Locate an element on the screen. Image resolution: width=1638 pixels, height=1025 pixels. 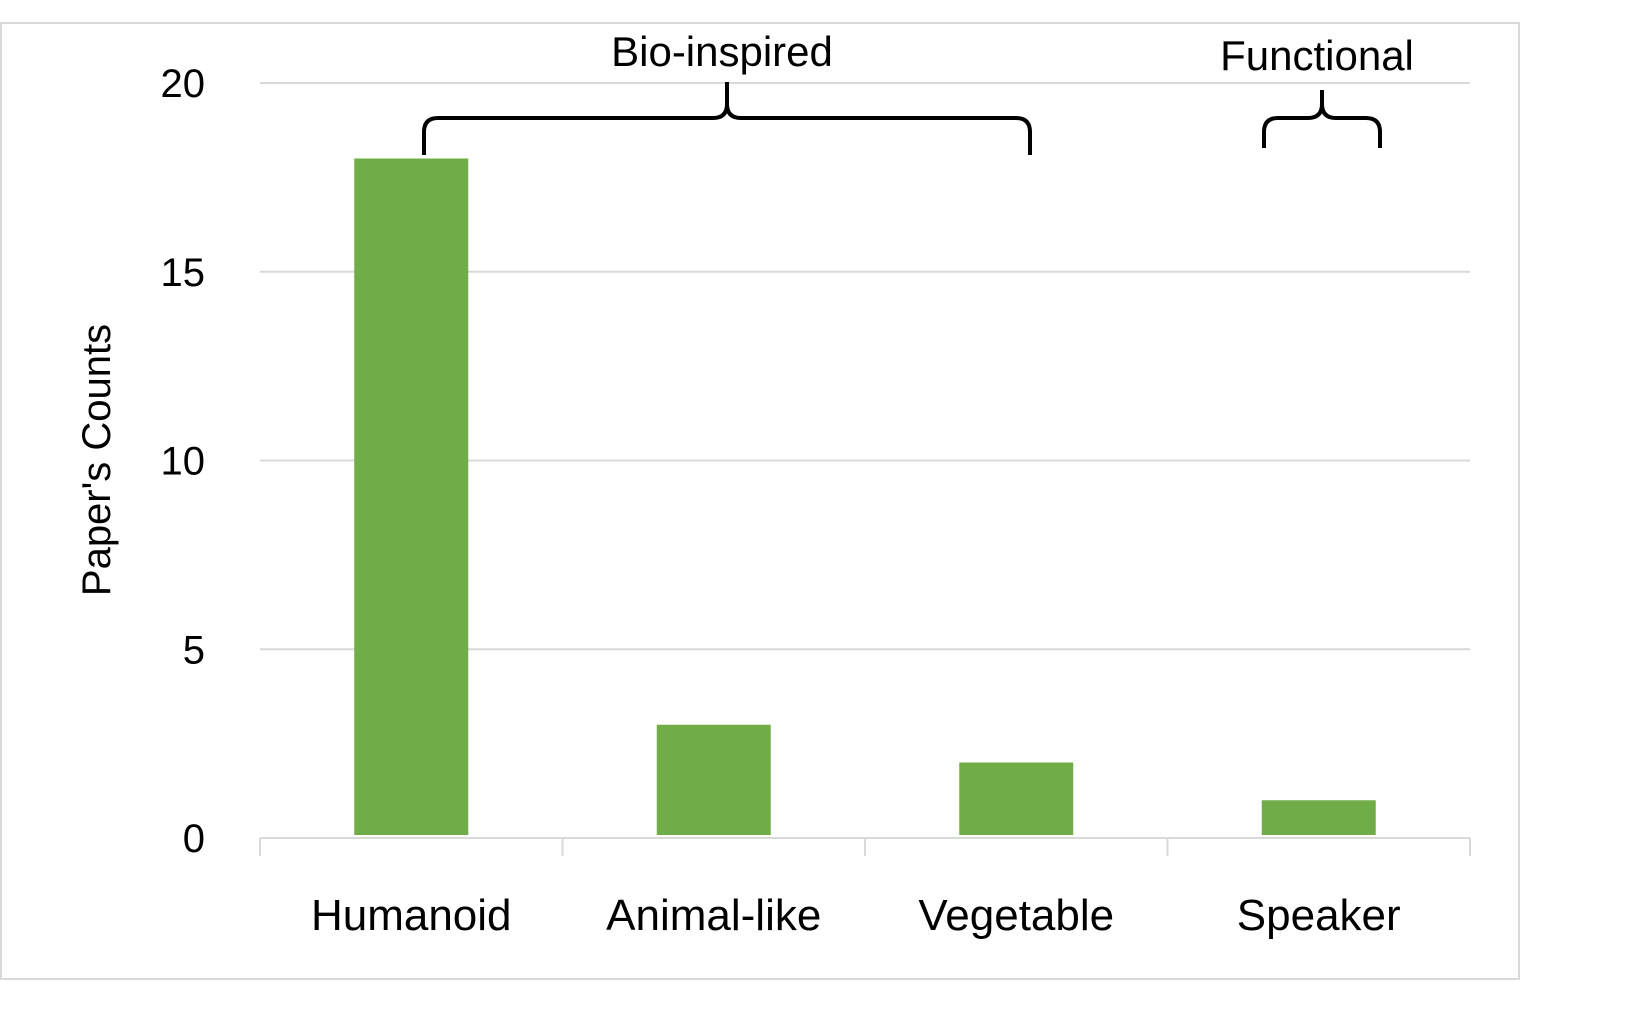
group-label: Functional is located at coordinates (1317, 55).